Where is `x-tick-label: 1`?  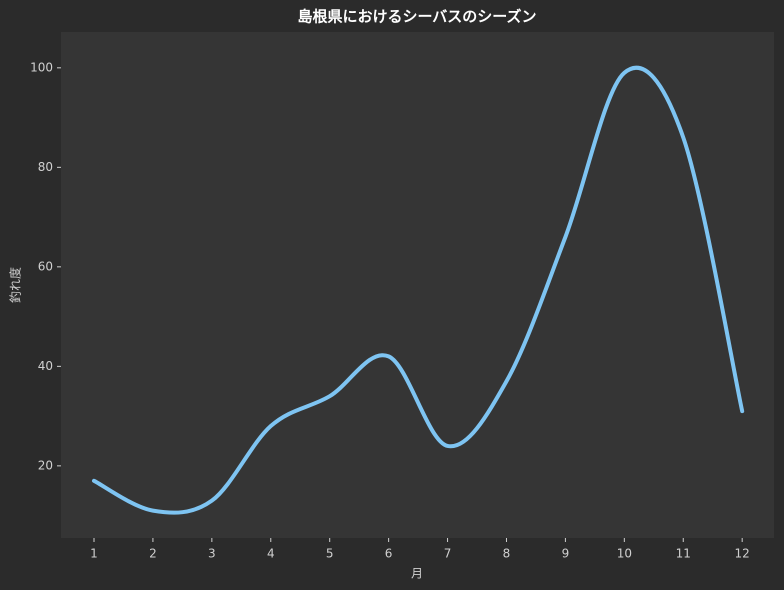
x-tick-label: 1 is located at coordinates (94, 554).